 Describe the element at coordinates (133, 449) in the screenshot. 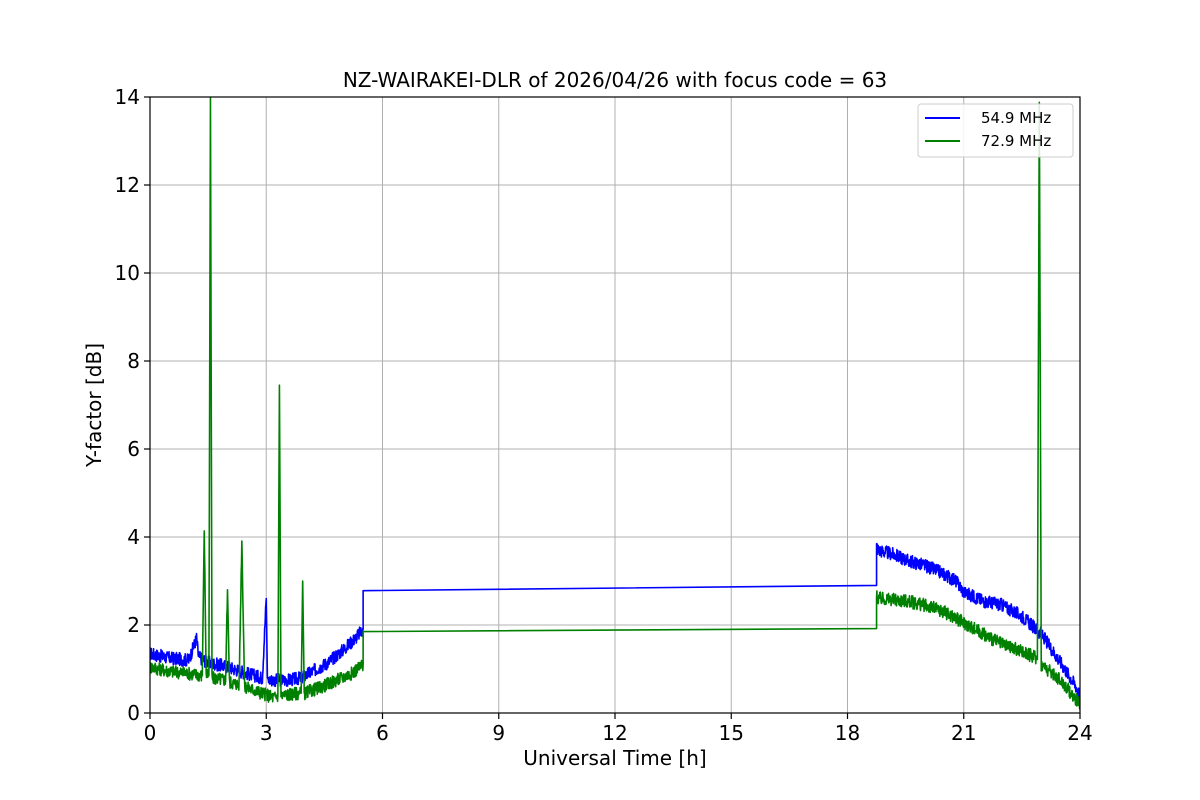

I see `y-tick-label: 6` at that location.